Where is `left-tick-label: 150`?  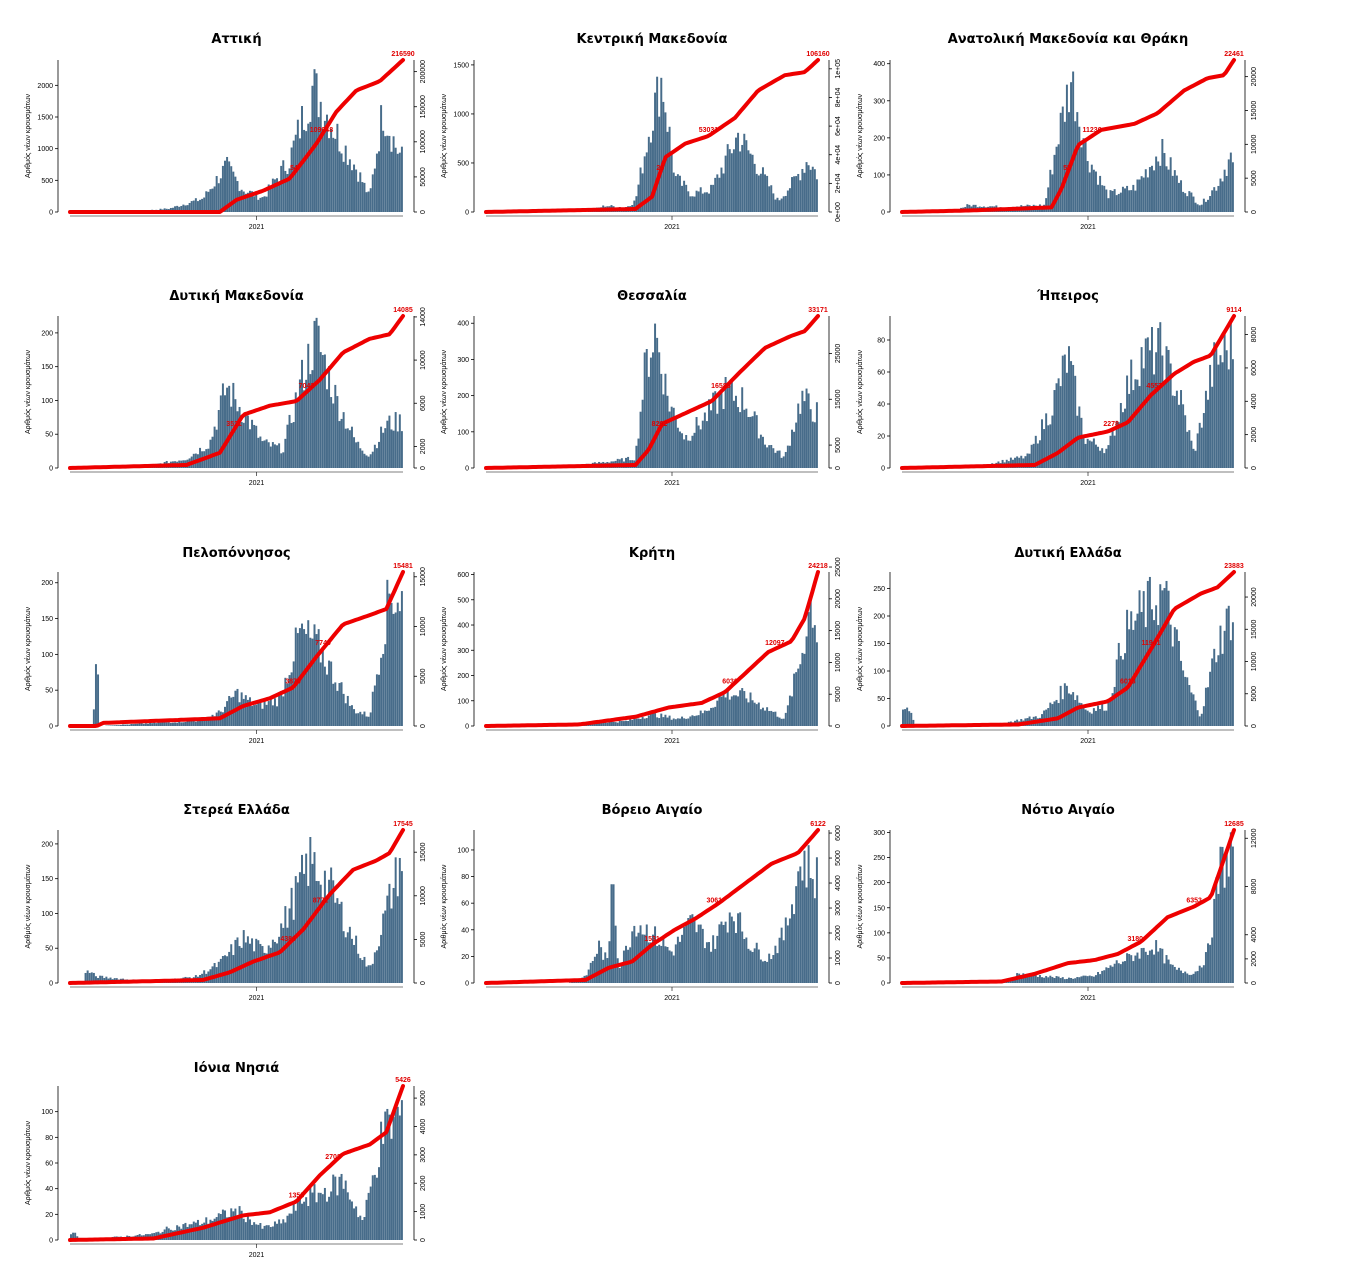
left-tick-label: 150 is located at coordinates (879, 908).